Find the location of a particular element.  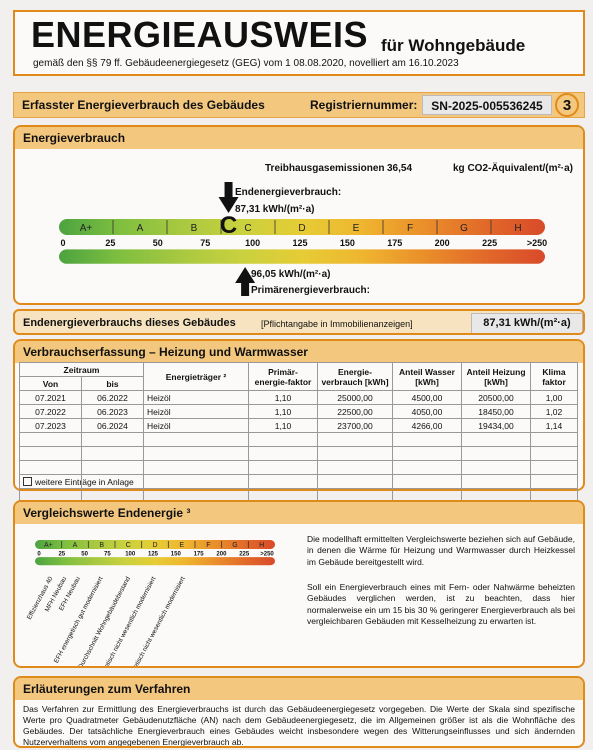

main-class-label: B is located at coordinates (194, 228).